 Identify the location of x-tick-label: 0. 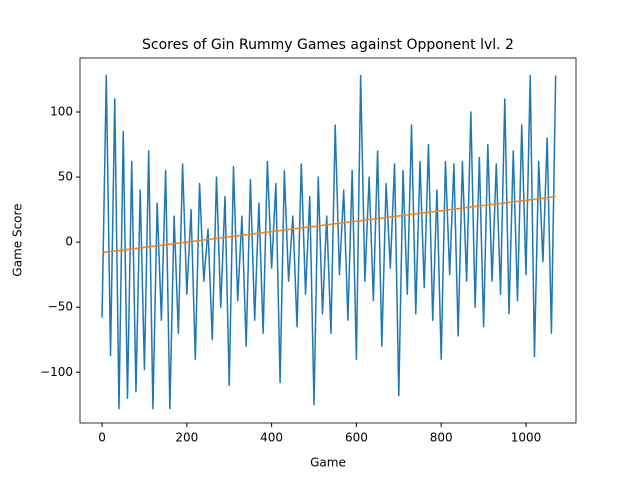
(102, 438).